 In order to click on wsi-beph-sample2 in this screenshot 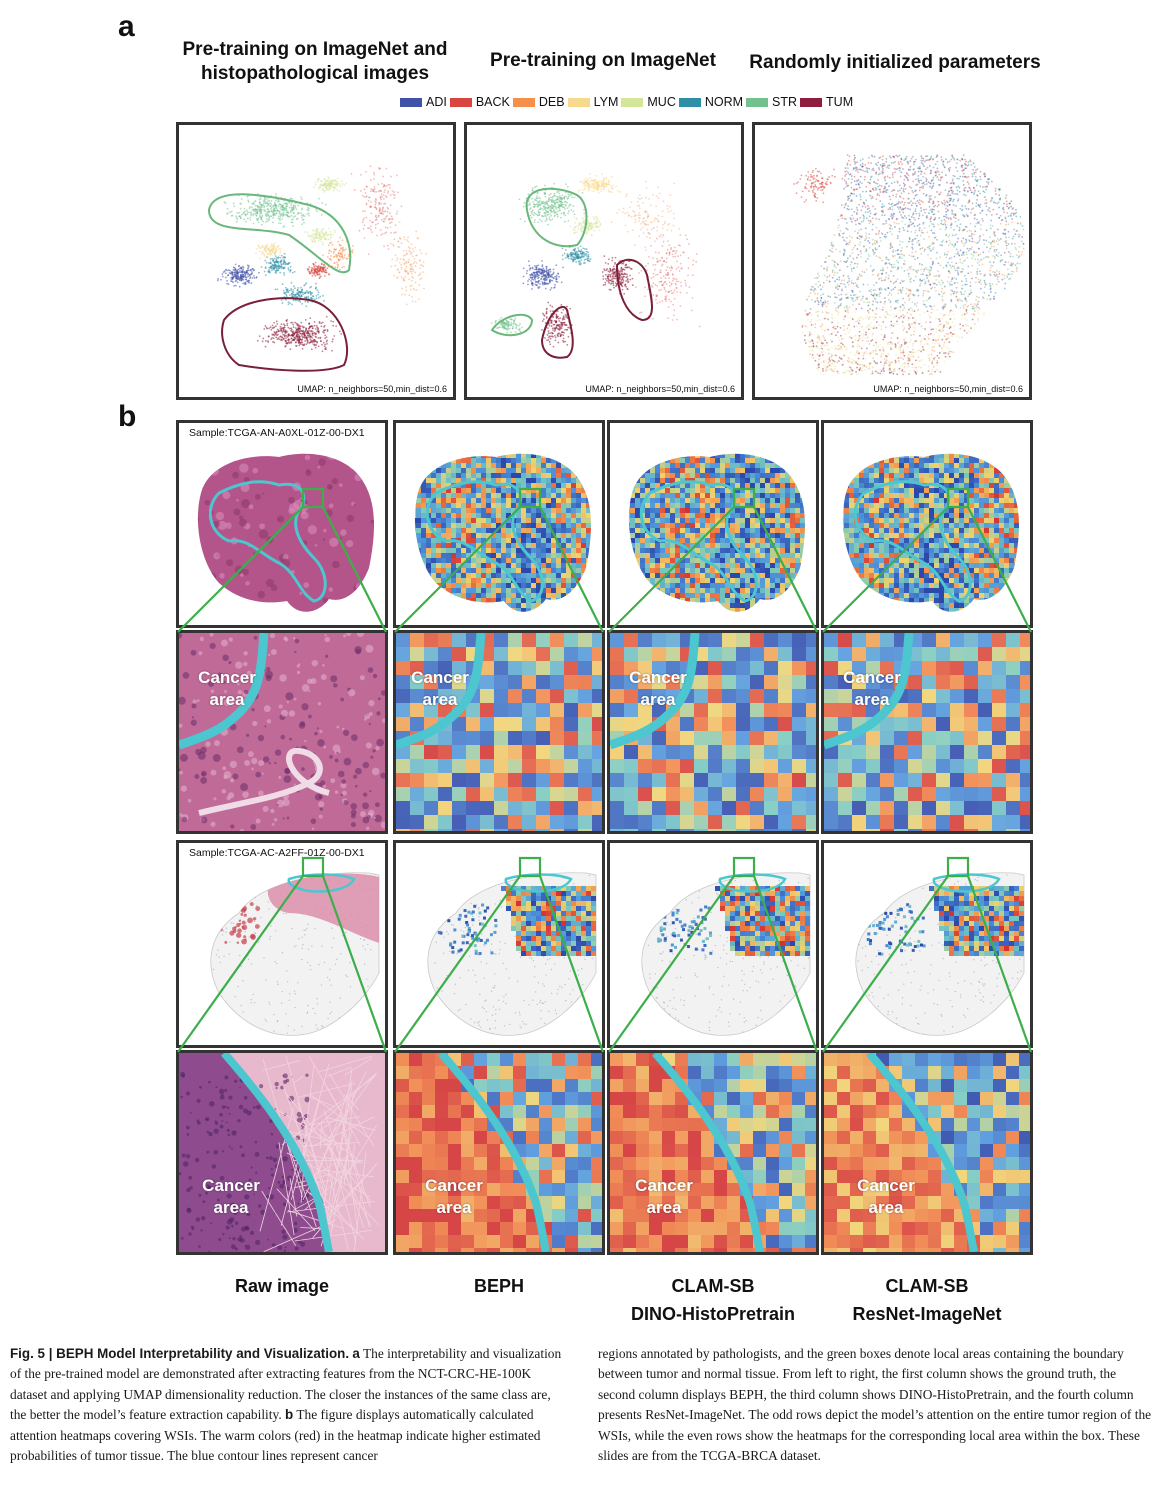, I will do `click(499, 944)`.